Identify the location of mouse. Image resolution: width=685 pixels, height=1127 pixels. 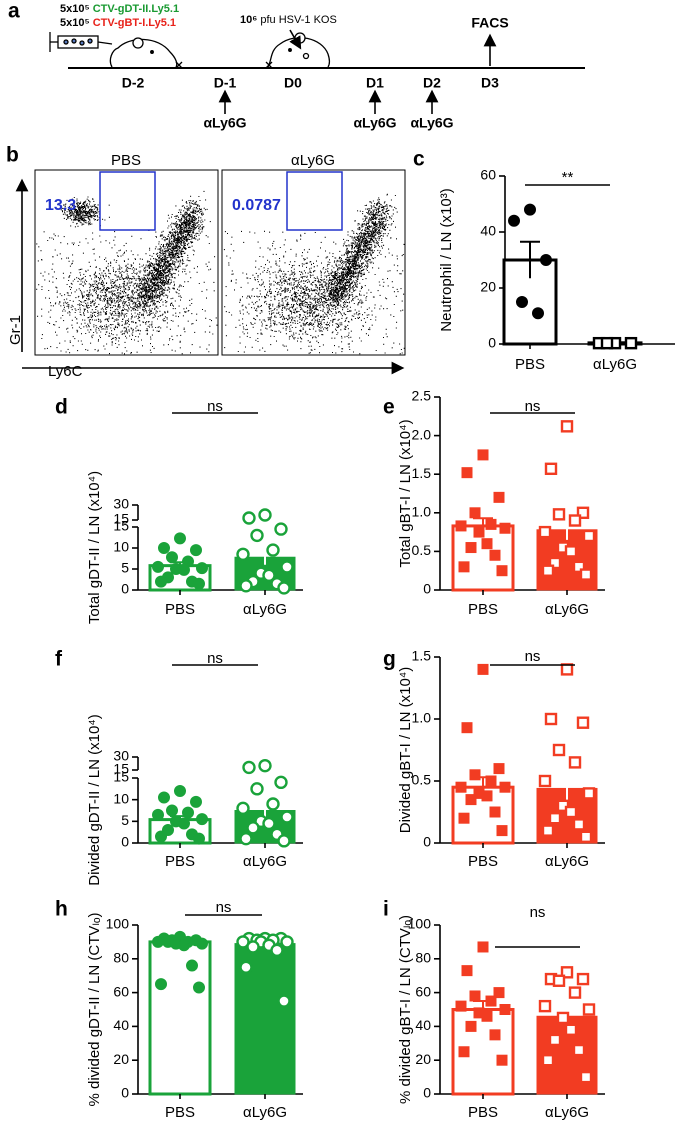
(298, 50).